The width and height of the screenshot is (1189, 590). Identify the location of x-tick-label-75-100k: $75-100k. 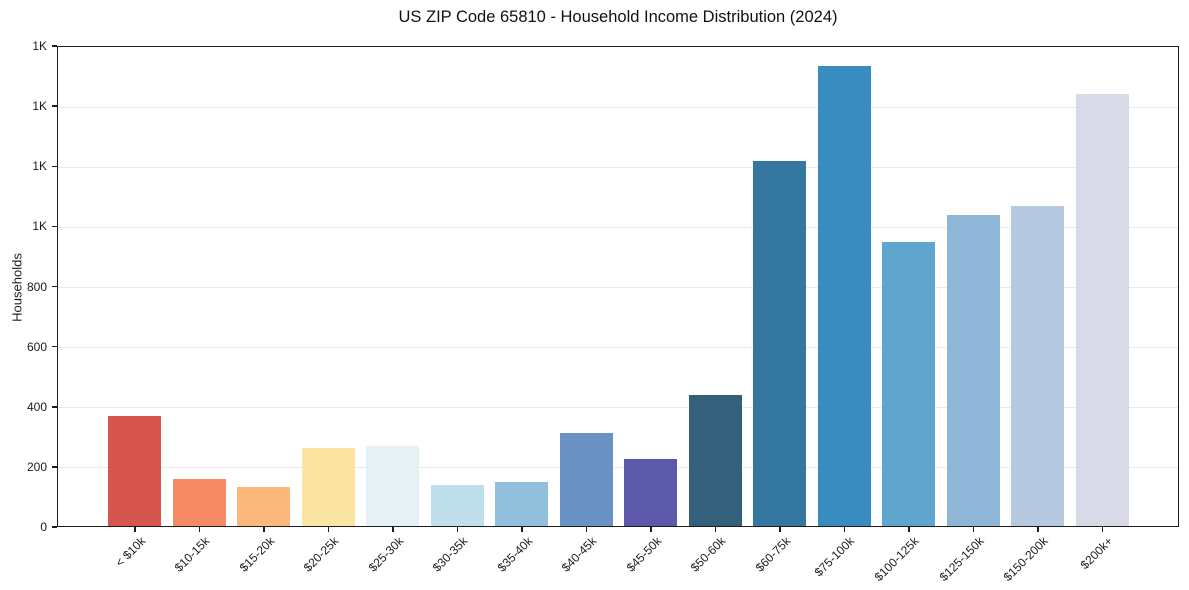
(835, 557).